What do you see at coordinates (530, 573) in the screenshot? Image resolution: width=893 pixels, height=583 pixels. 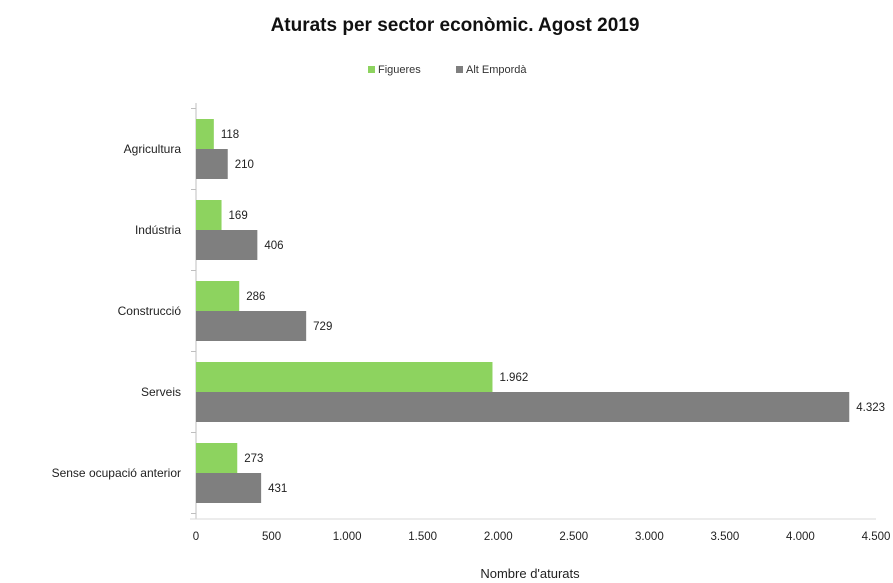 I see `x-axis-title: Nombre d'aturats` at bounding box center [530, 573].